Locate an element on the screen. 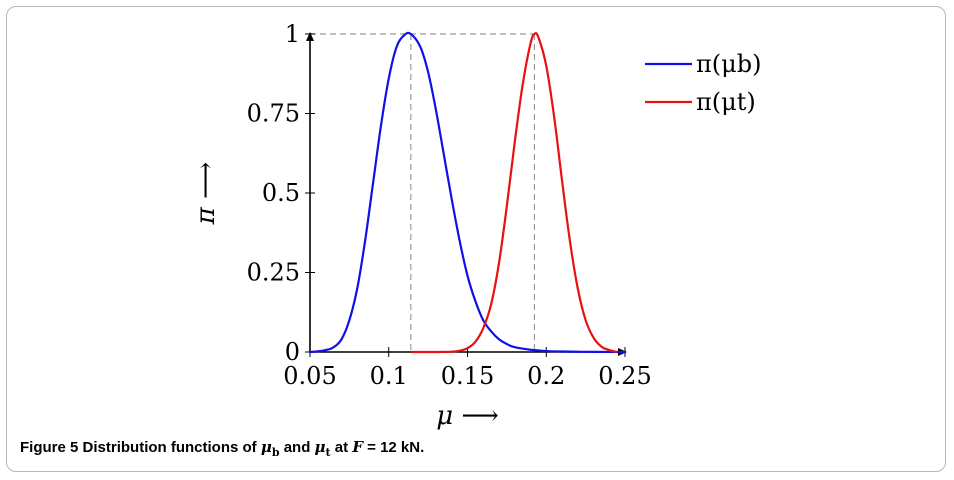  caption-at: at is located at coordinates (341, 447).